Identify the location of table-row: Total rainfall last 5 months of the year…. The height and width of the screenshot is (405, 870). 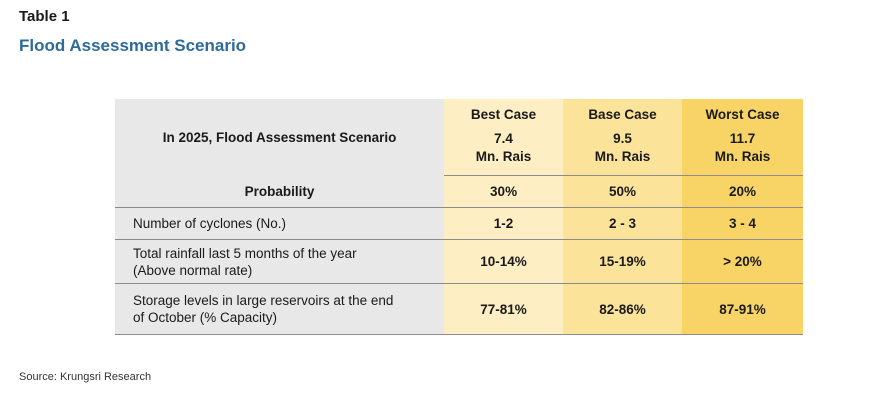
(459, 261).